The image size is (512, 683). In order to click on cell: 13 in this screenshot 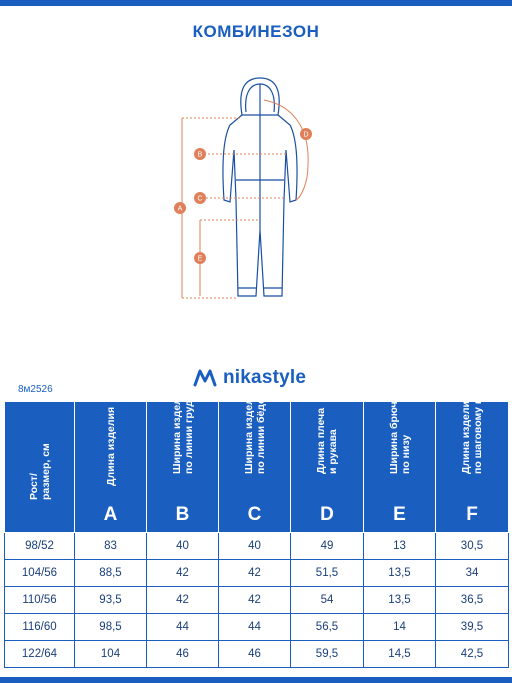, I will do `click(399, 546)`.